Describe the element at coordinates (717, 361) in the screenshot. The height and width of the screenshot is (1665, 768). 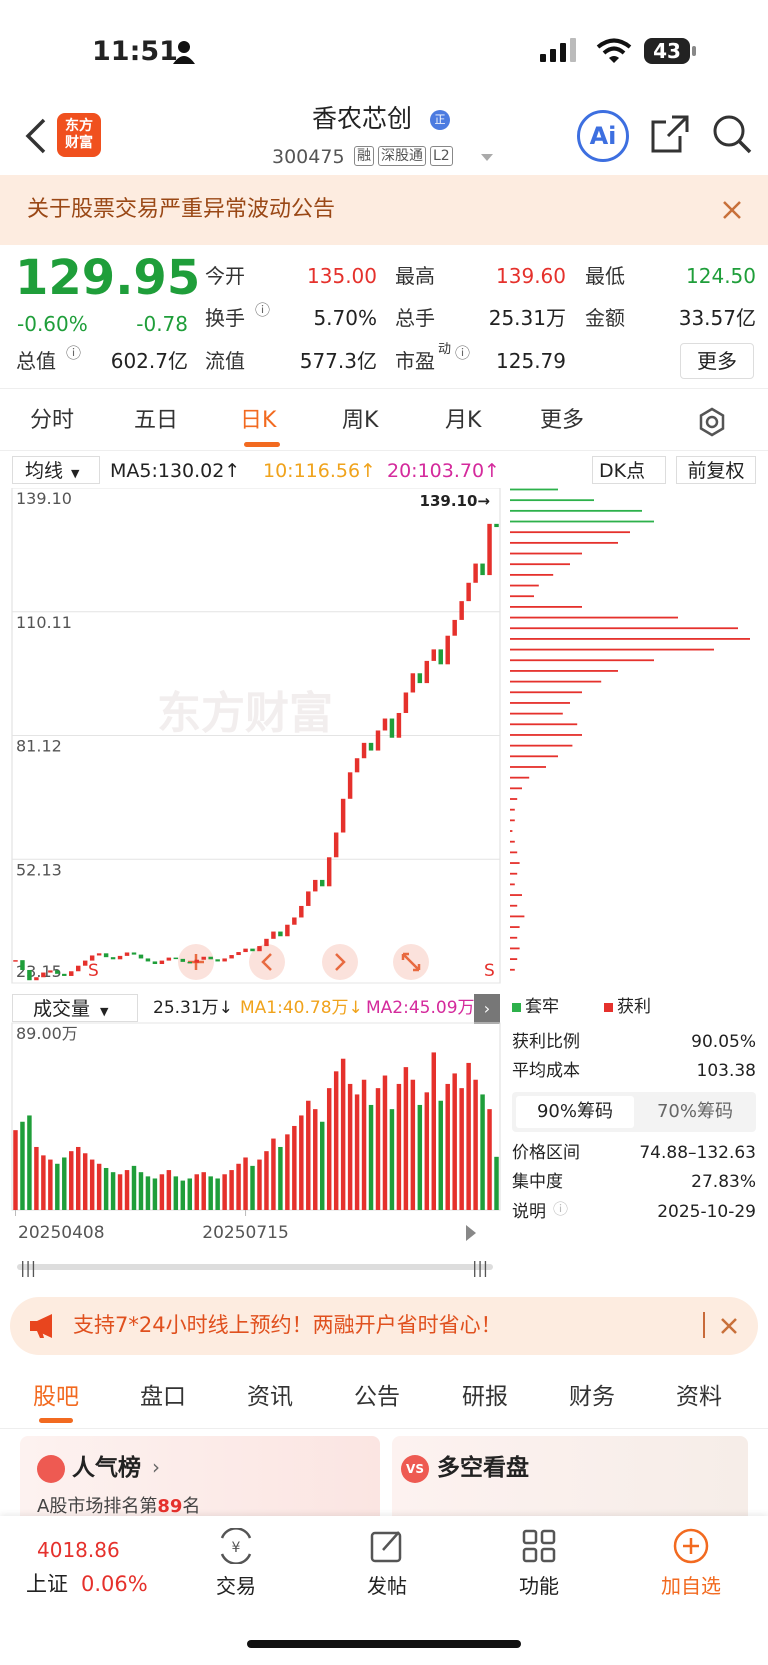
I see `more-button: 更多` at that location.